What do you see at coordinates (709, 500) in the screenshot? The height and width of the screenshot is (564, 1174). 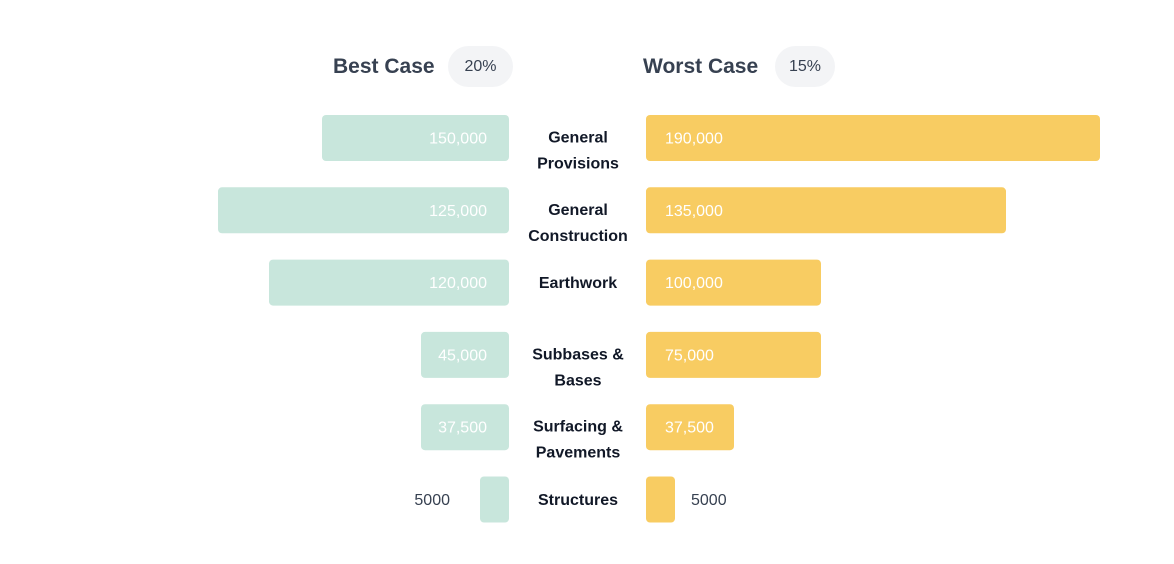 I see `worst-case-value-label: 5000` at bounding box center [709, 500].